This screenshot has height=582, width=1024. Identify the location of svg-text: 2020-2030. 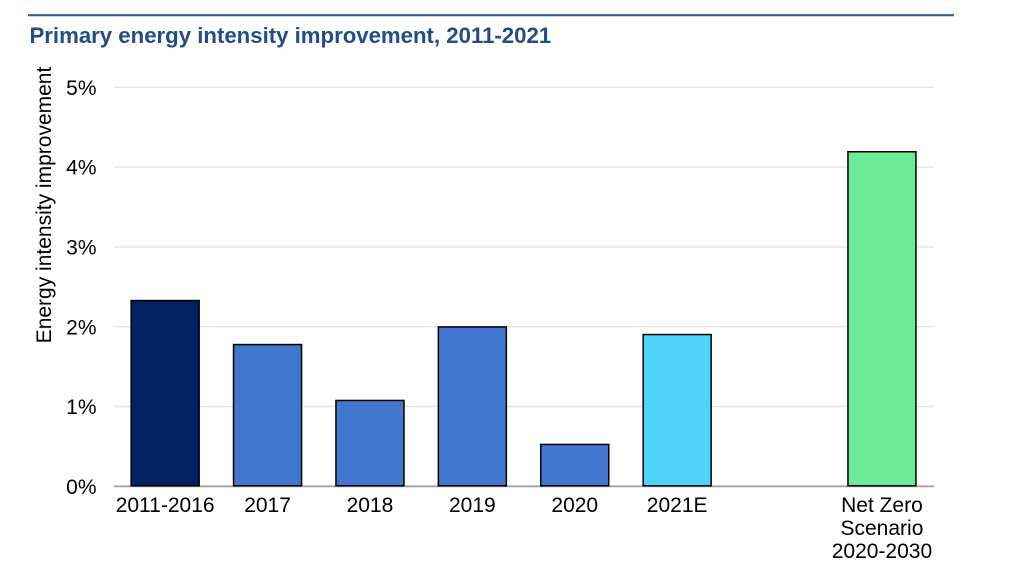
(882, 551).